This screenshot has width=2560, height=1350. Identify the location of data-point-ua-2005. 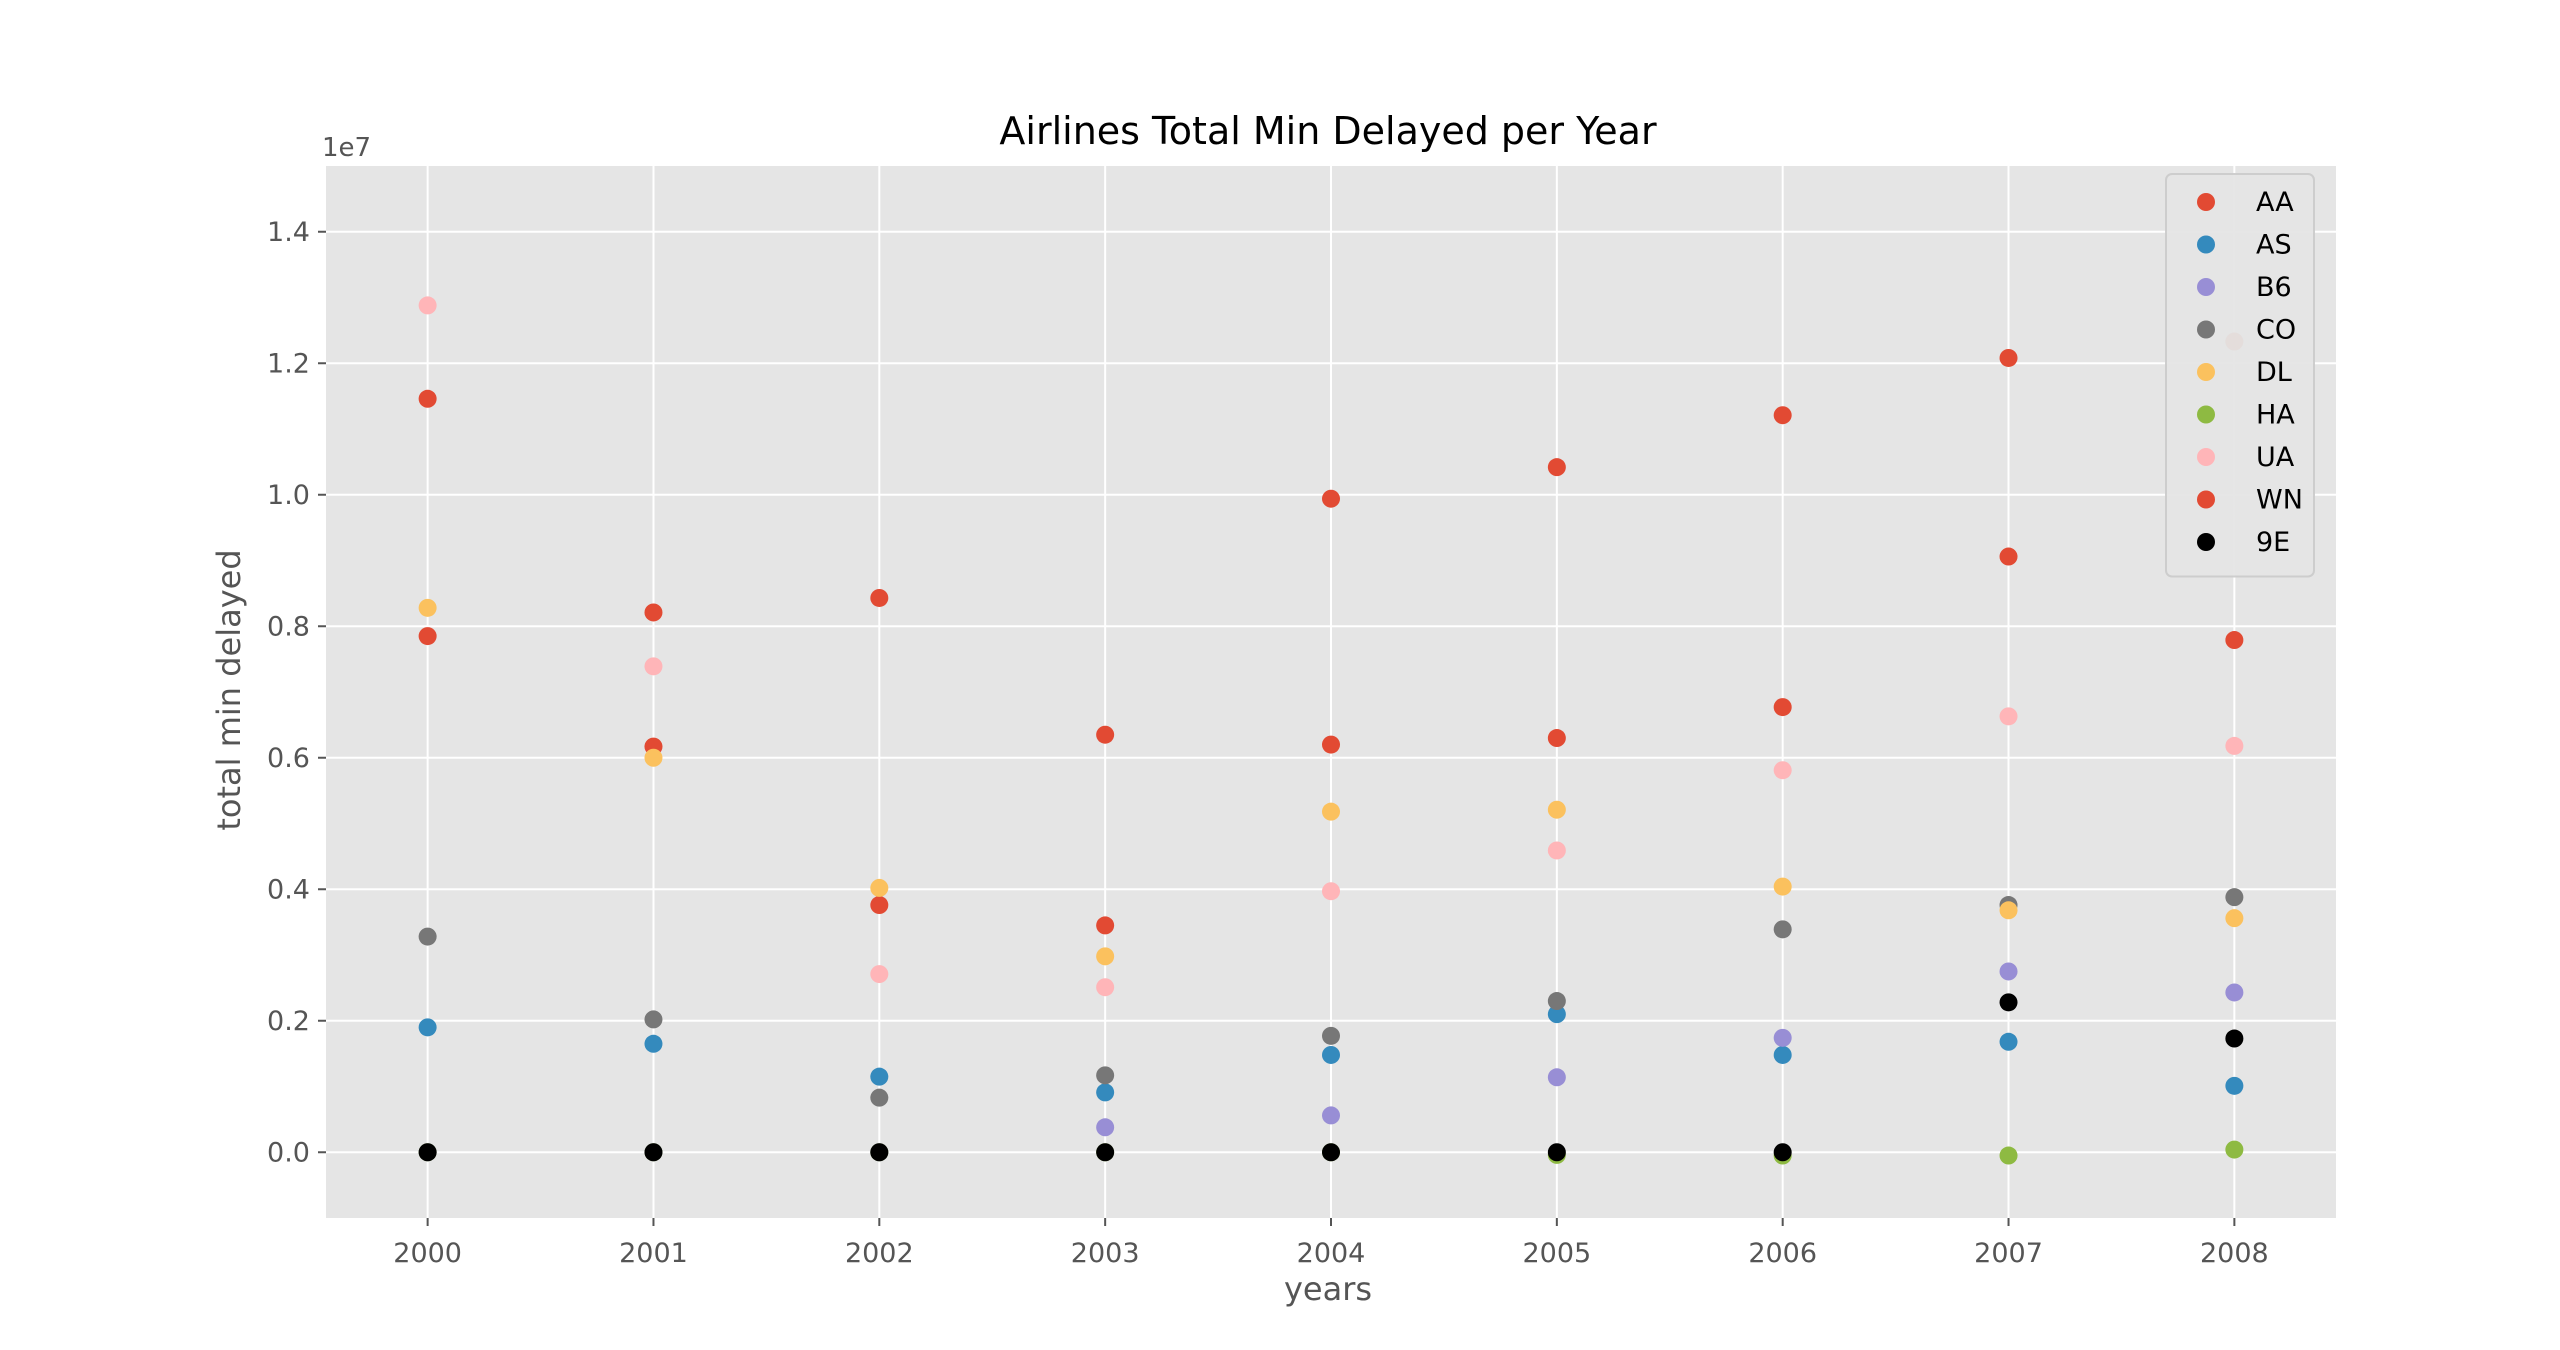
(1556, 850).